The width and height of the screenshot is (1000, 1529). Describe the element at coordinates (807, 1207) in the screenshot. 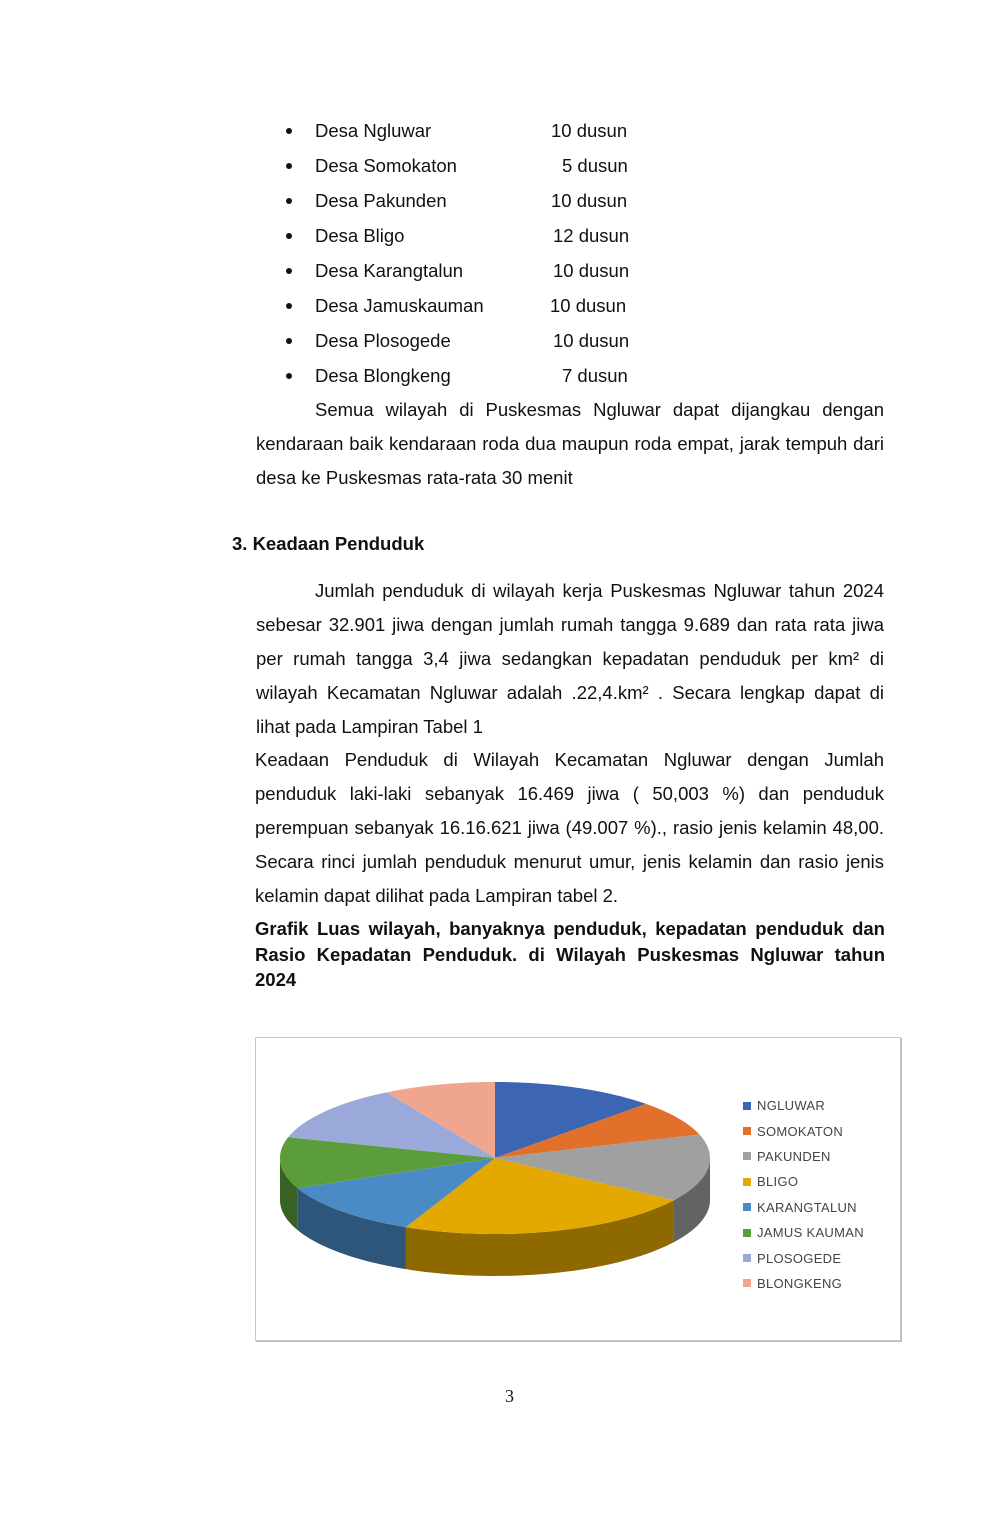

I see `legend-label: KARANGTALUN` at that location.